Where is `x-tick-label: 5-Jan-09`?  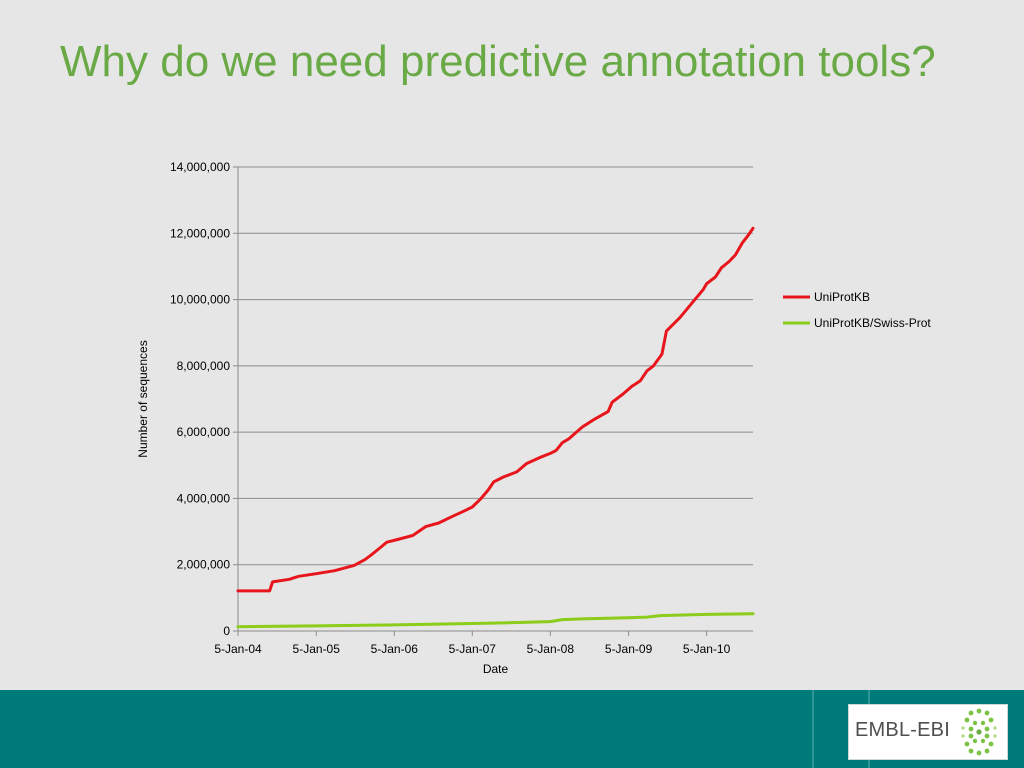 x-tick-label: 5-Jan-09 is located at coordinates (629, 649).